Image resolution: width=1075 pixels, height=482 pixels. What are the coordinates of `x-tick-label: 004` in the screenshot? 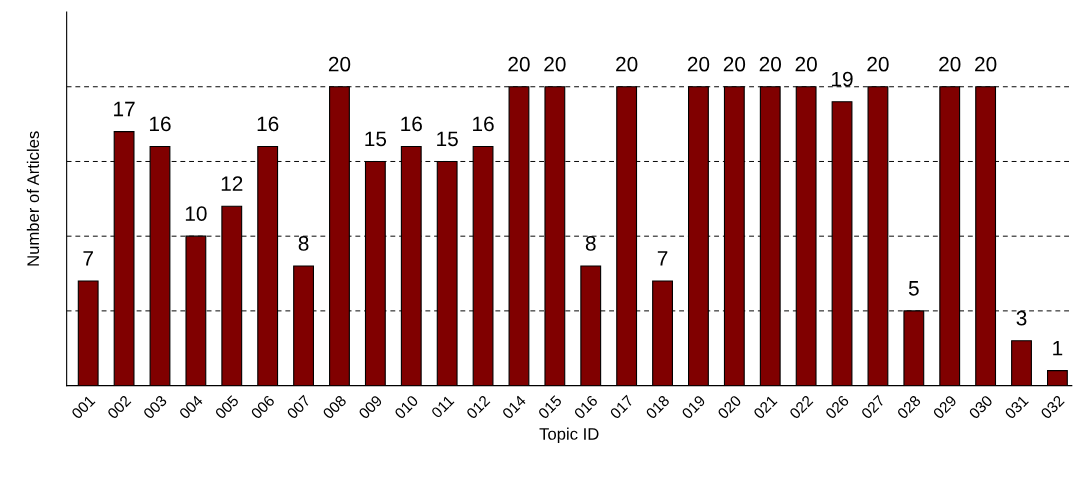 It's located at (191, 407).